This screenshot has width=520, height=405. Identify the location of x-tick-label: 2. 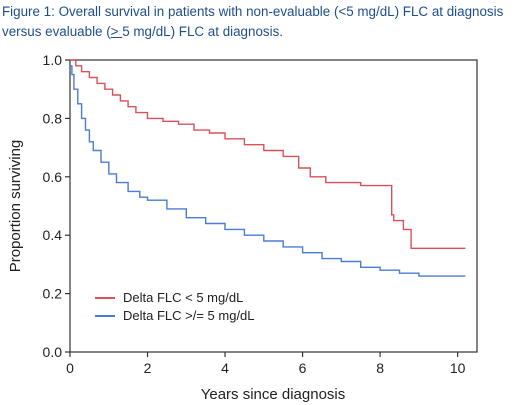
(148, 368).